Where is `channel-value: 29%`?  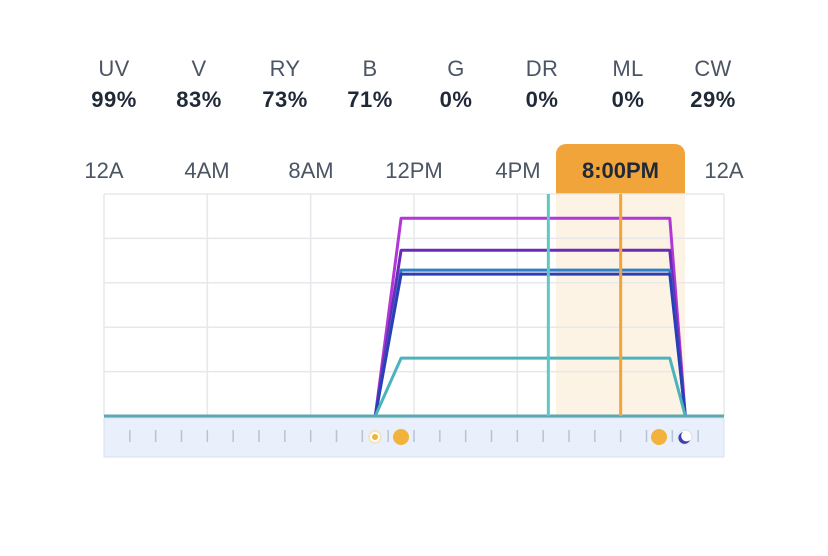 channel-value: 29% is located at coordinates (713, 99).